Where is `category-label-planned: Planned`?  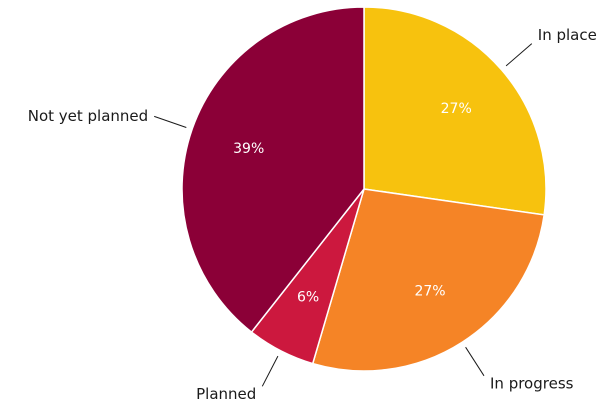
category-label-planned: Planned is located at coordinates (226, 394).